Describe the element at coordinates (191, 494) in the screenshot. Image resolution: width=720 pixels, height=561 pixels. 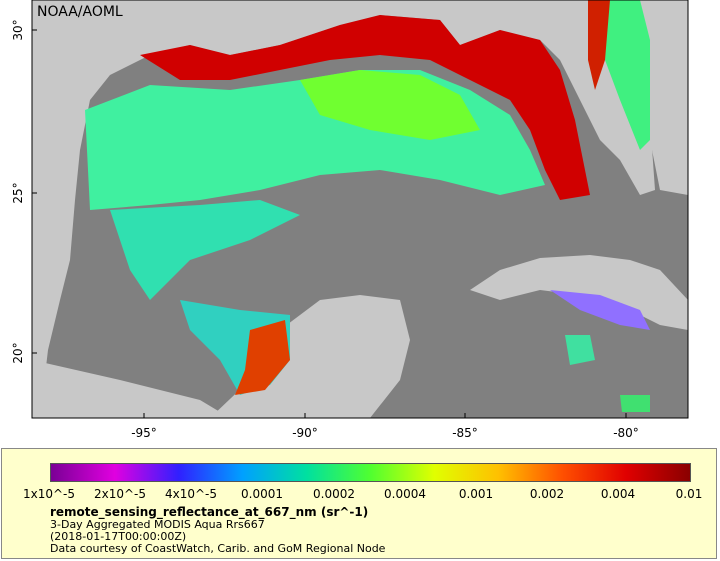
I see `colorbar-tick: 4x10^-5` at that location.